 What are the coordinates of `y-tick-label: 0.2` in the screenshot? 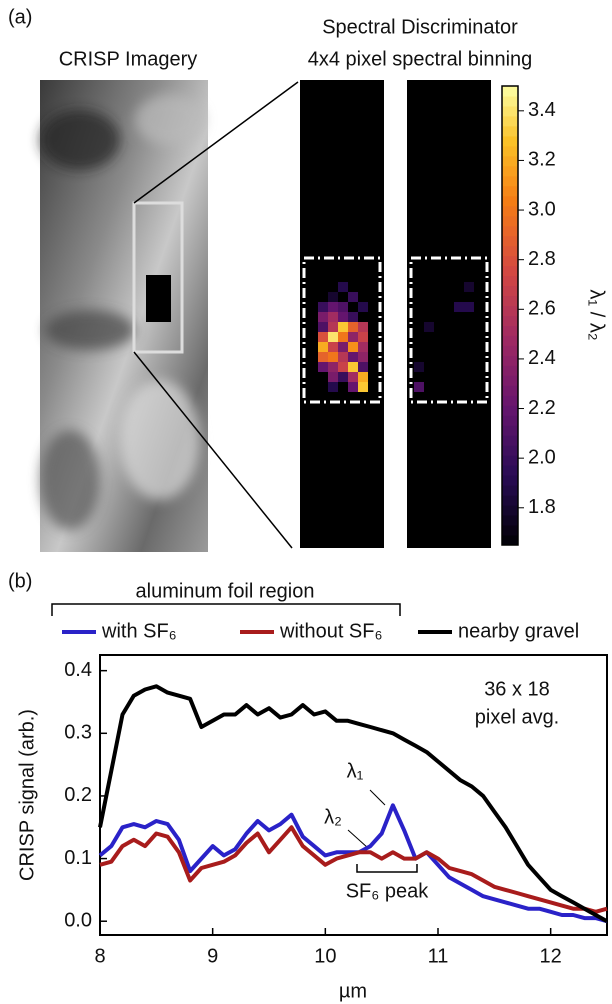 It's located at (78, 795).